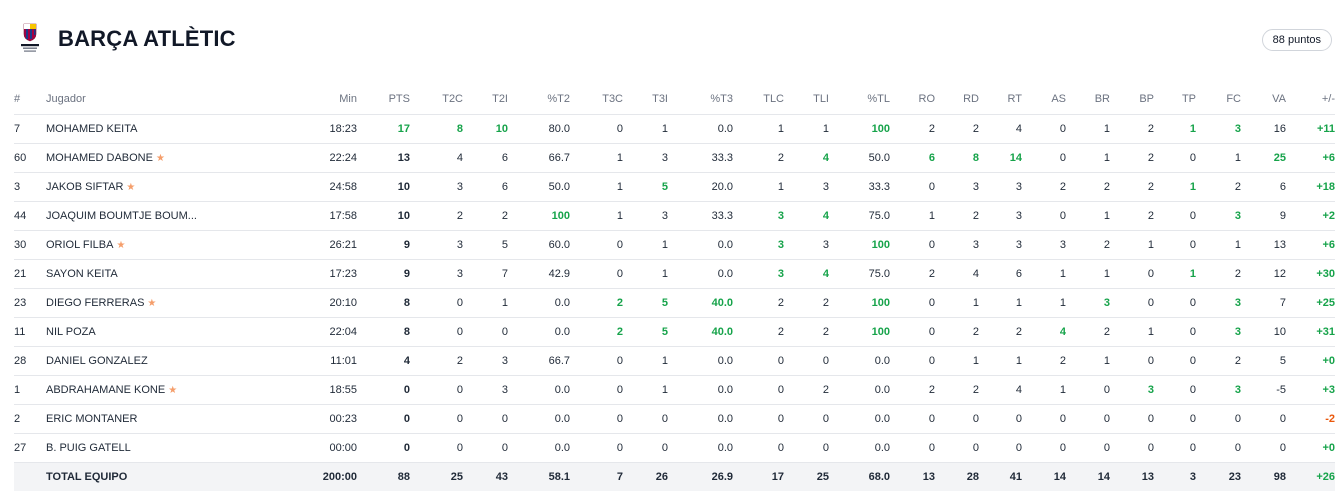 This screenshot has width=1344, height=498. What do you see at coordinates (306, 99) in the screenshot?
I see `column-header: Min` at bounding box center [306, 99].